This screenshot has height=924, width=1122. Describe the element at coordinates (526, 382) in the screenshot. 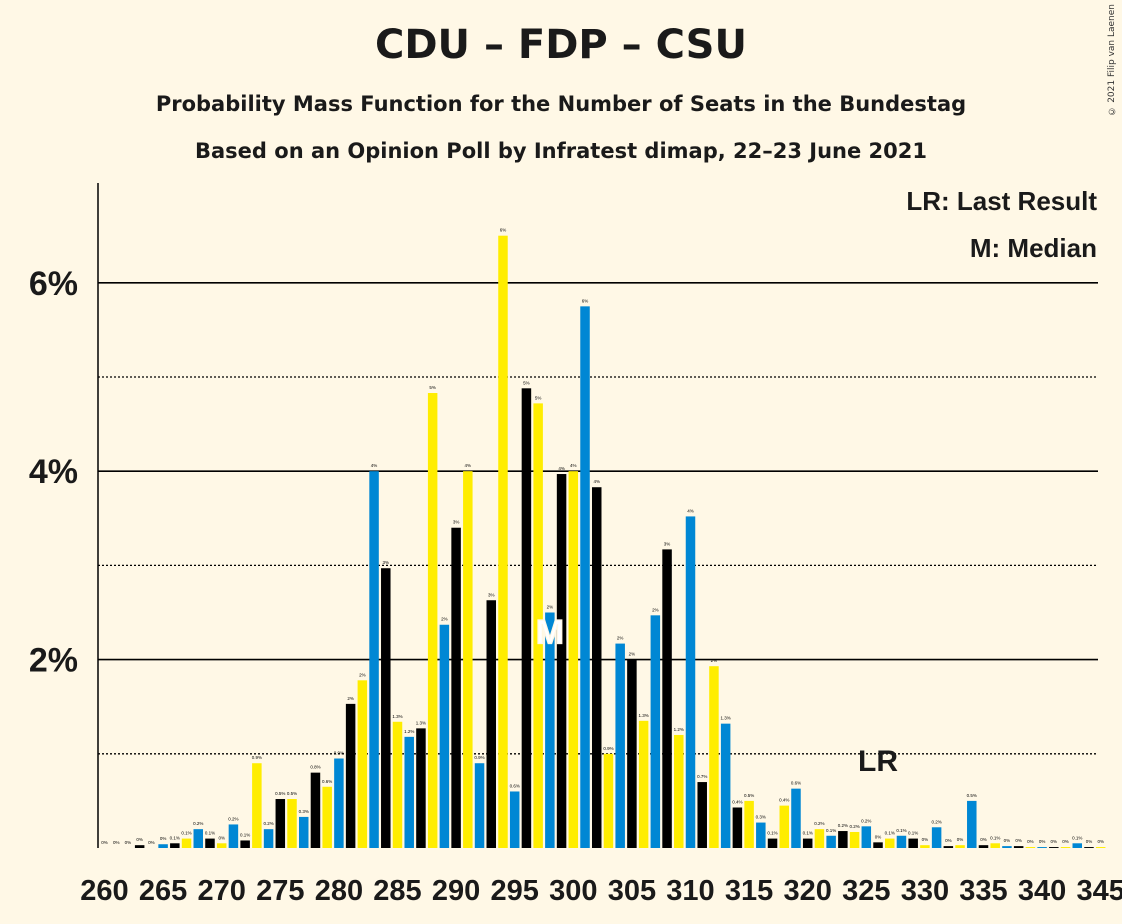

I see `data-label-seat-296: 5%` at that location.